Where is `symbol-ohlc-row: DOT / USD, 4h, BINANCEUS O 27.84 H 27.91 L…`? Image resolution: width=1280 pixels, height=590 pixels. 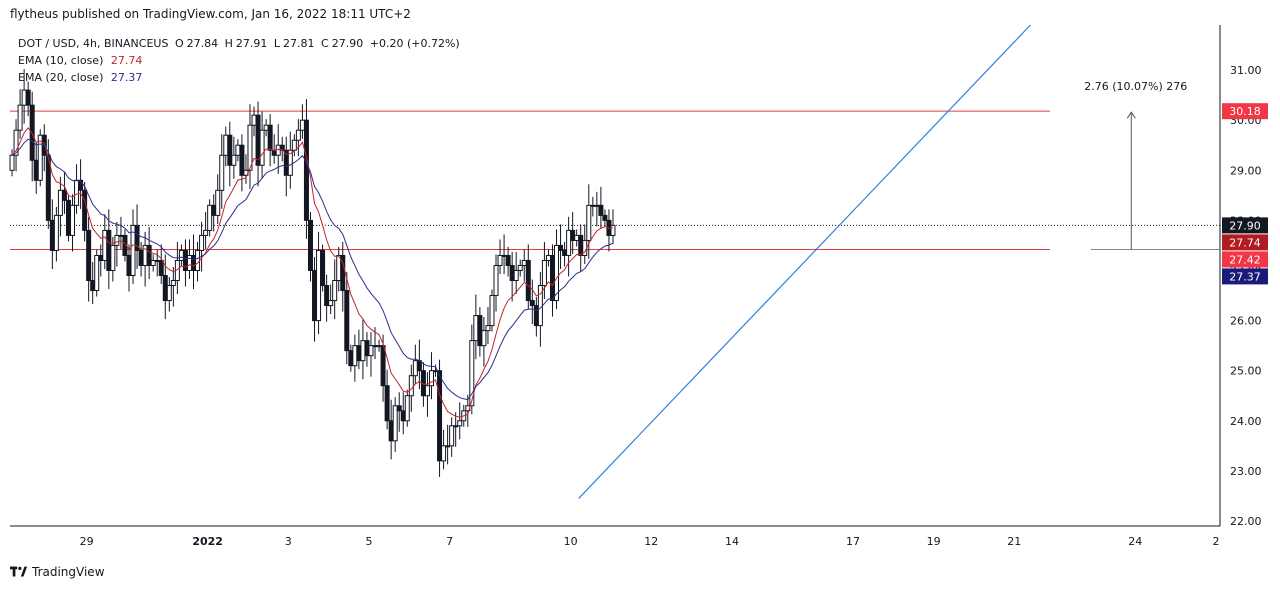 symbol-ohlc-row: DOT / USD, 4h, BINANCEUS O 27.84 H 27.91 L… is located at coordinates (240, 43).